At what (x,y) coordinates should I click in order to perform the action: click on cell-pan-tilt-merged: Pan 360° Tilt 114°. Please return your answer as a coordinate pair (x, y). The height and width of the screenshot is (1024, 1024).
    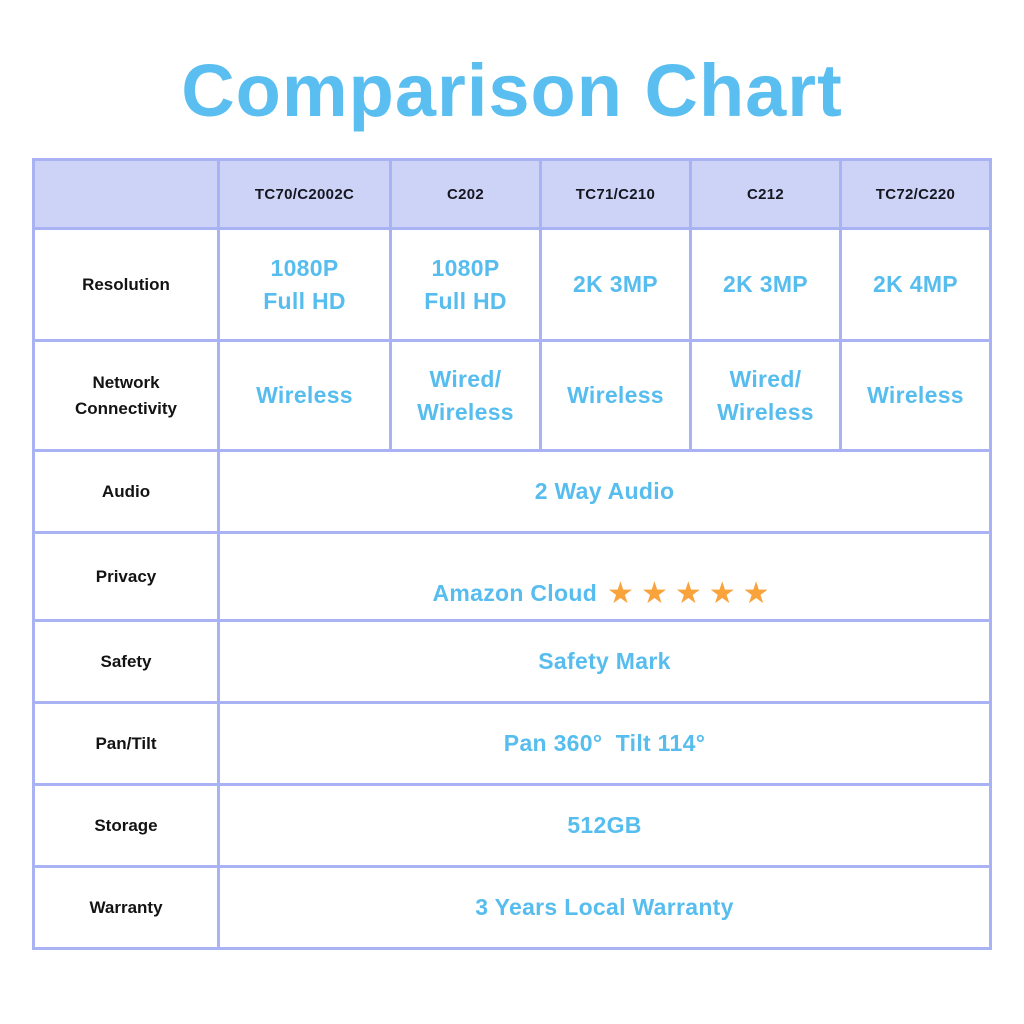
    Looking at the image, I should click on (604, 744).